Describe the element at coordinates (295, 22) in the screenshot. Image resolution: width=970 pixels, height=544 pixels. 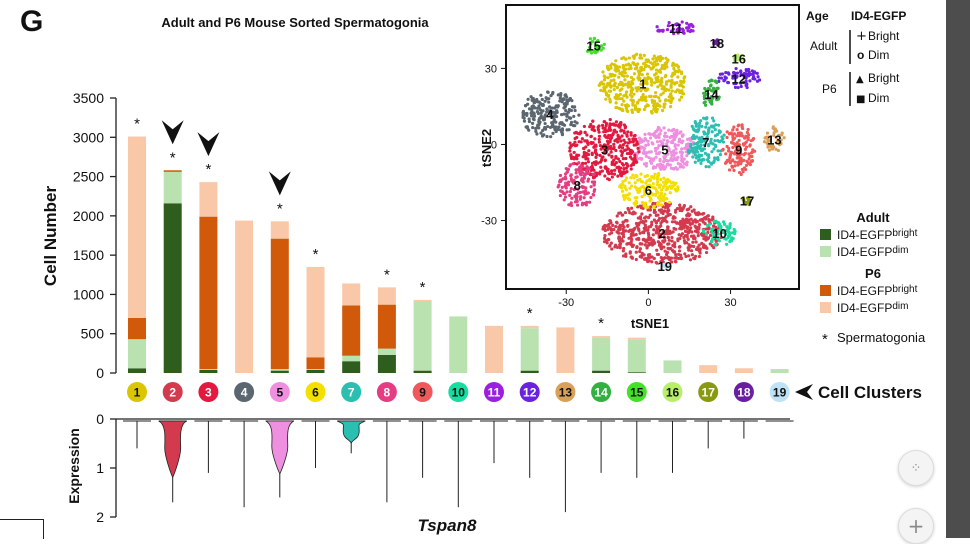
I see `bar-chart-title: Adult and P6 Mouse Sorted Spermatogonia` at that location.